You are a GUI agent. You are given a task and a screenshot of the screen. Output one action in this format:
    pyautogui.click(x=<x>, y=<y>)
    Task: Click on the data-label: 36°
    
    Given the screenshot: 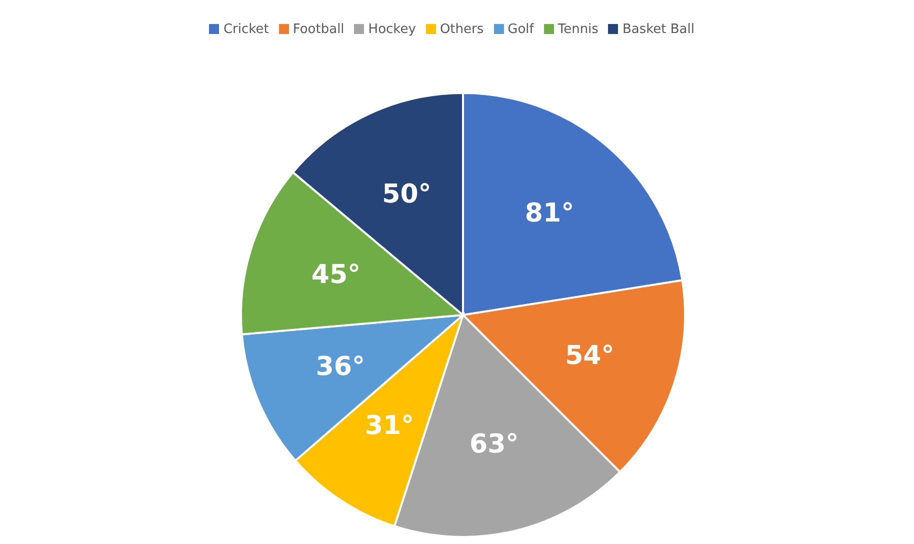 What is the action you would take?
    pyautogui.click(x=340, y=367)
    